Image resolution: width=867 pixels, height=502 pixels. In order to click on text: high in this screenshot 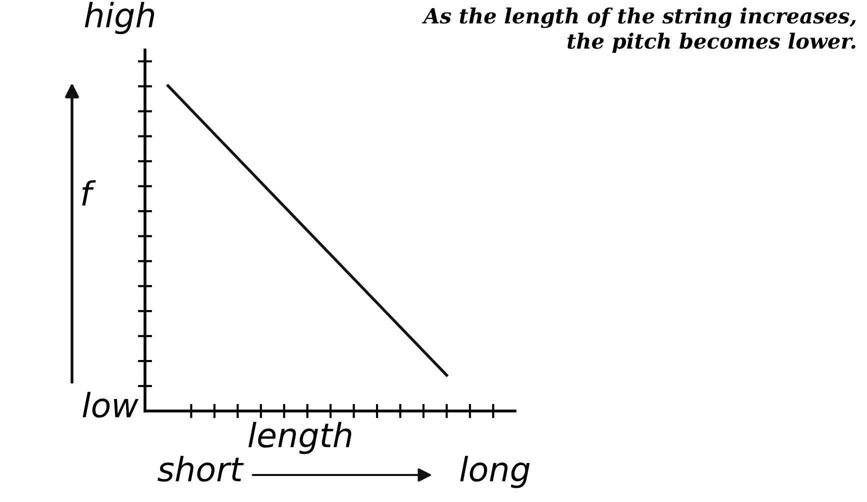, I will do `click(119, 18)`.